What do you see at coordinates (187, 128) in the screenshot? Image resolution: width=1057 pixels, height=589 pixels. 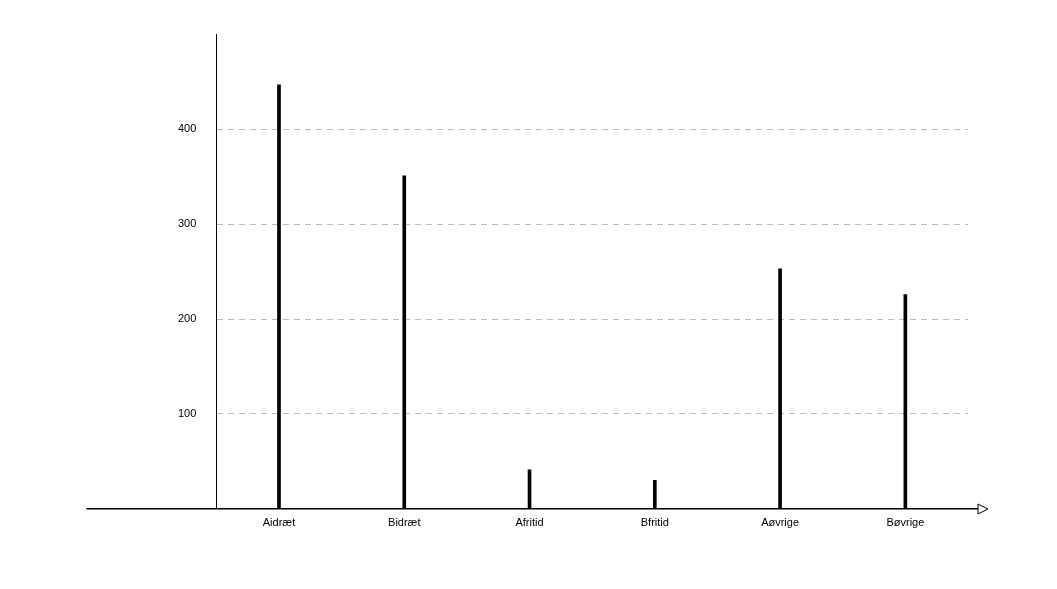 I see `y-tick-label: 400` at bounding box center [187, 128].